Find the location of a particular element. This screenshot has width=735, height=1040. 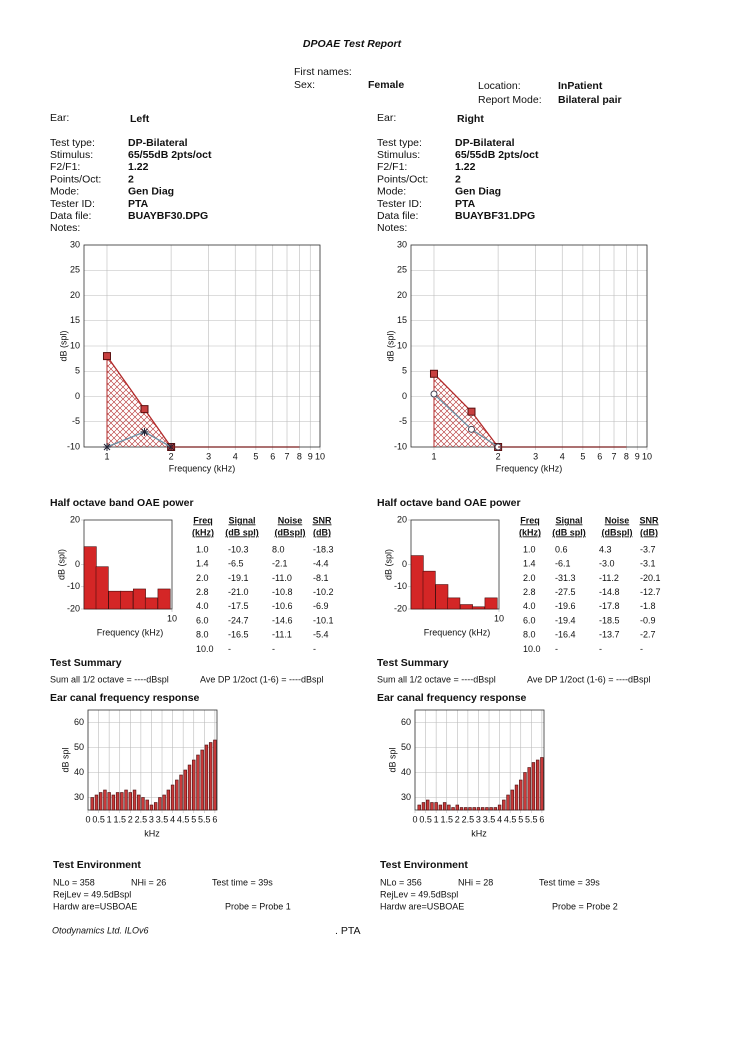

y-axis-label: dB spl is located at coordinates (392, 759).